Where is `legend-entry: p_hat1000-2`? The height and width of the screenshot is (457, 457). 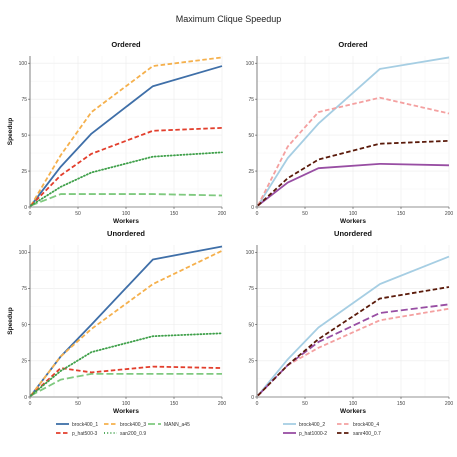 legend-entry: p_hat1000-2 is located at coordinates (305, 434).